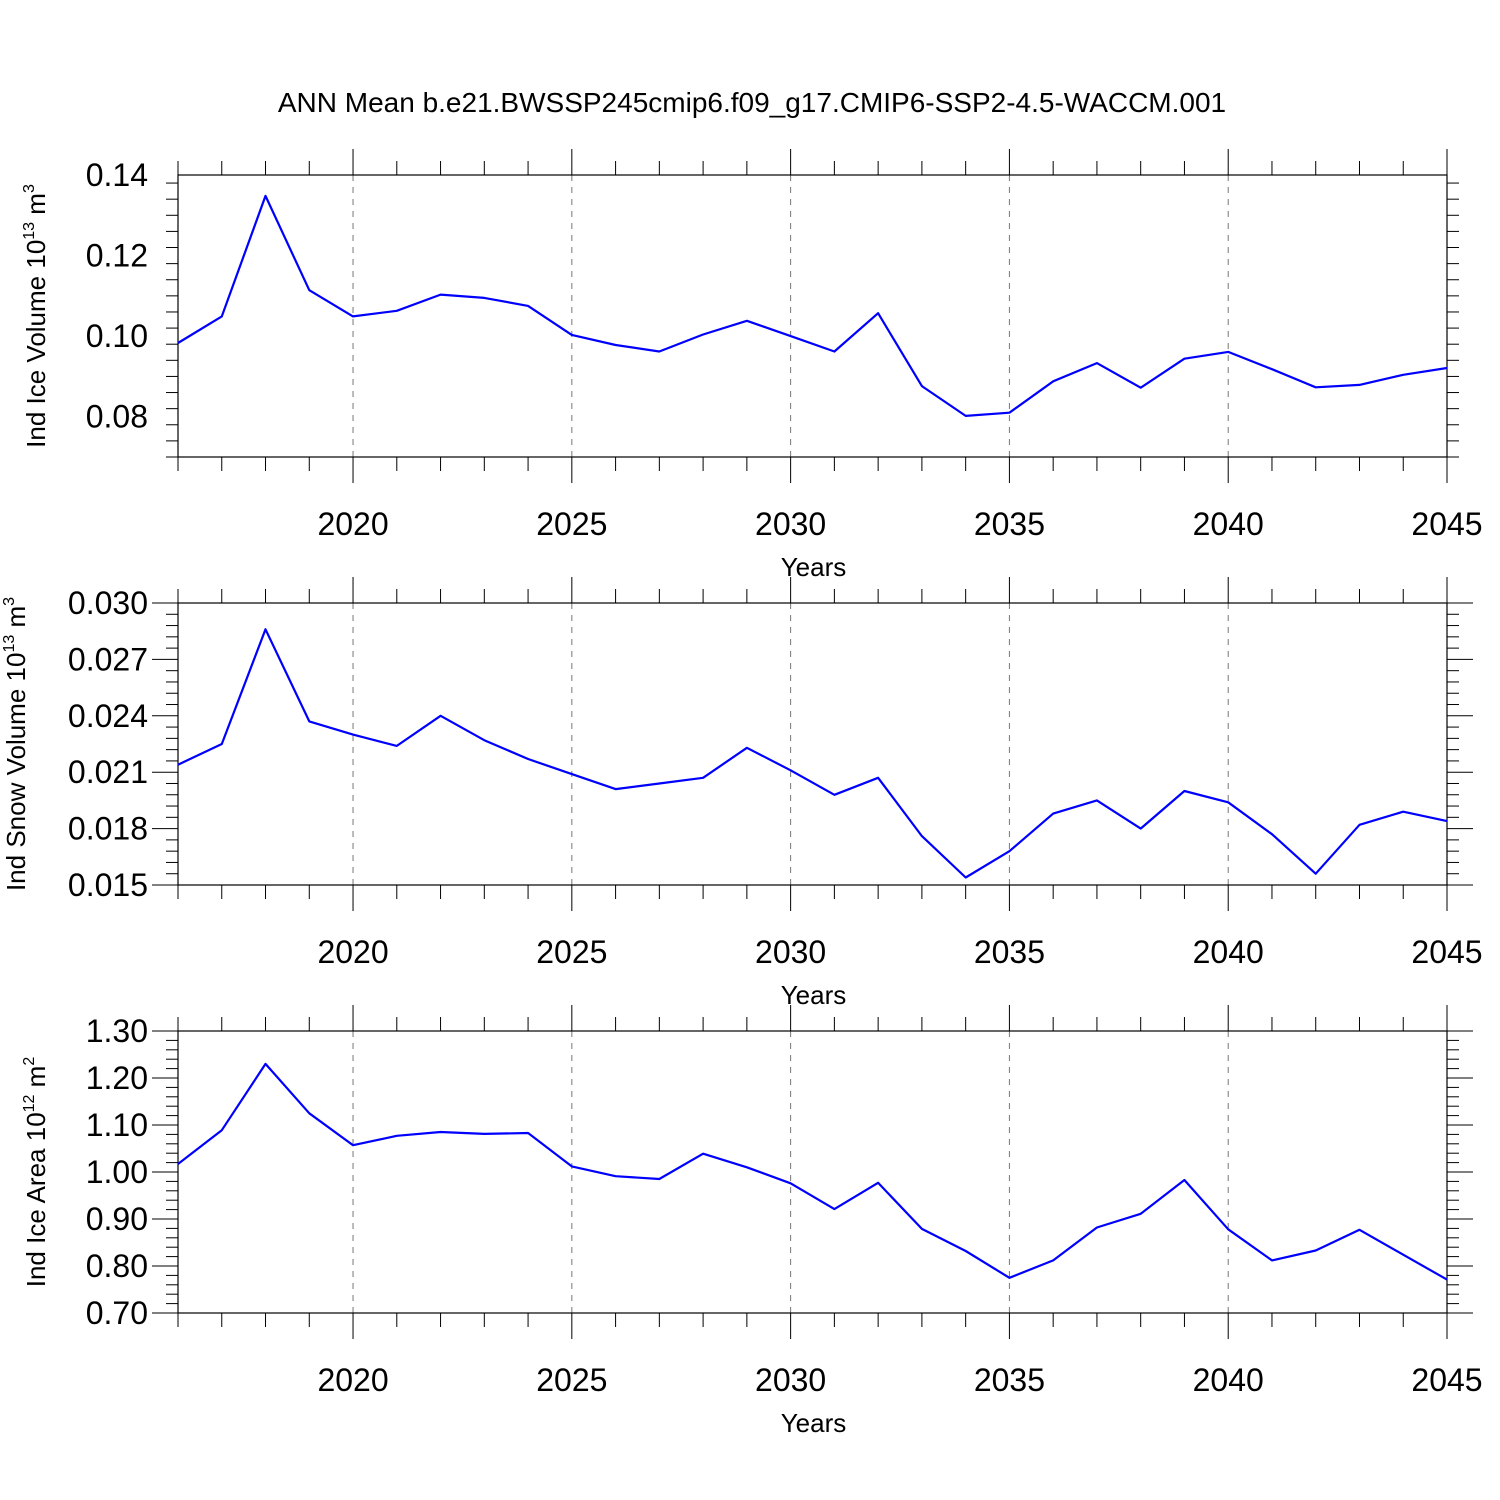  I want to click on y-tick-label: 1.30, so click(117, 1031).